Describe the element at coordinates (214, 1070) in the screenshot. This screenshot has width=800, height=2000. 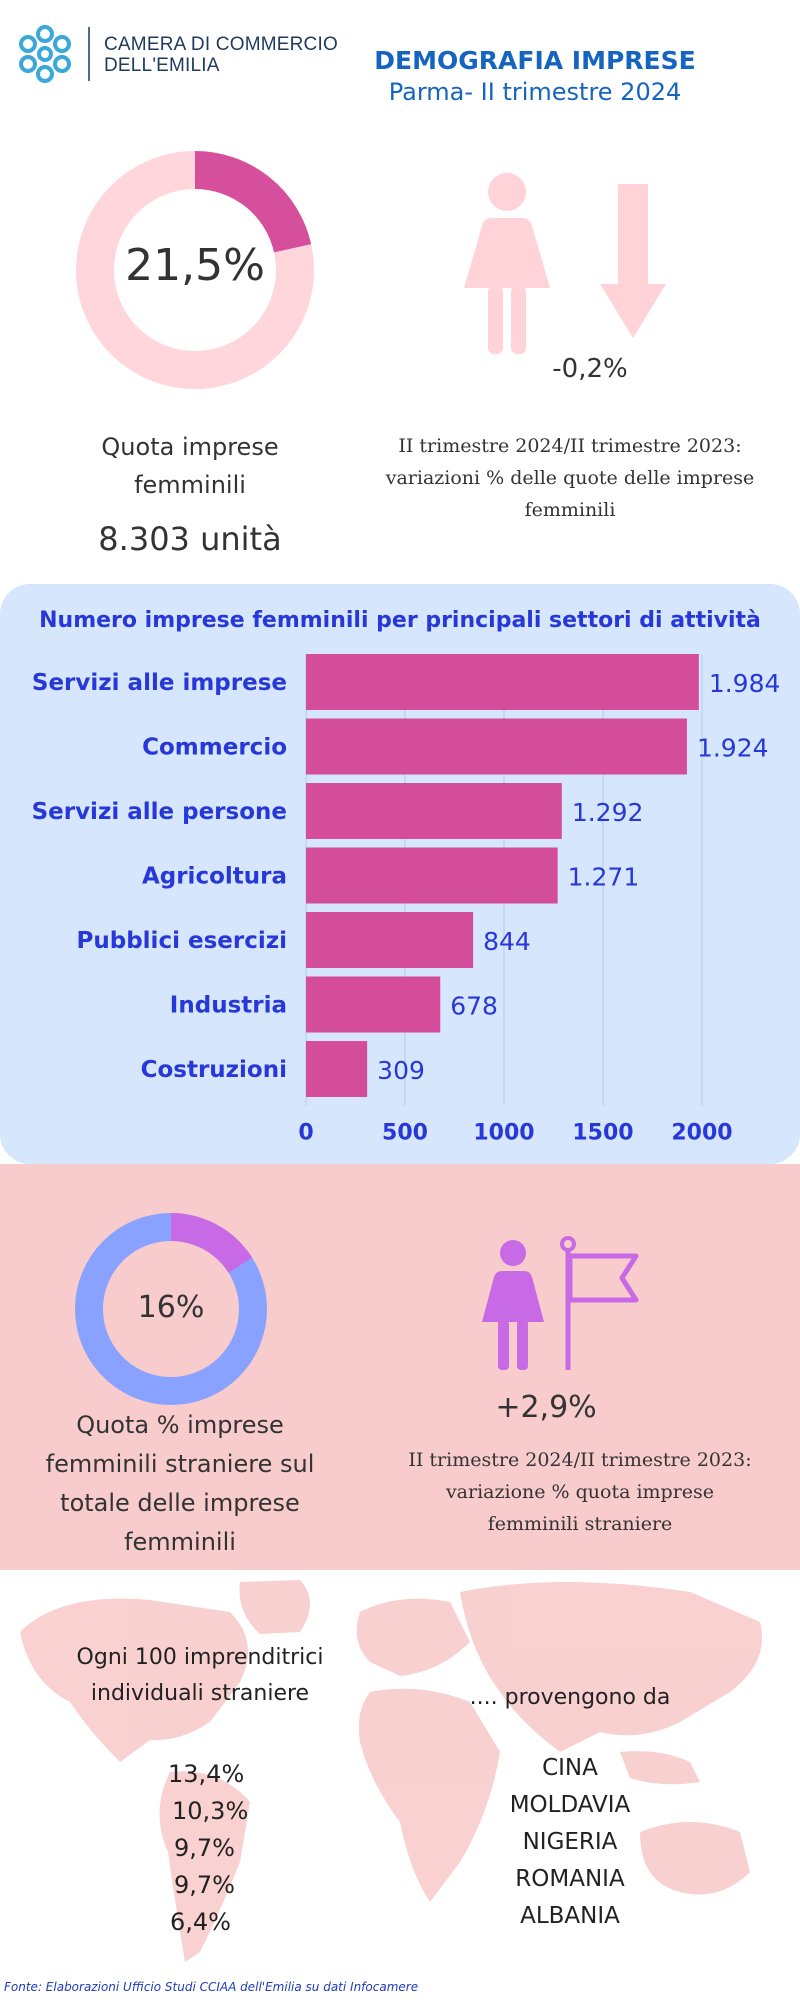
I see `category-label: Costruzioni` at that location.